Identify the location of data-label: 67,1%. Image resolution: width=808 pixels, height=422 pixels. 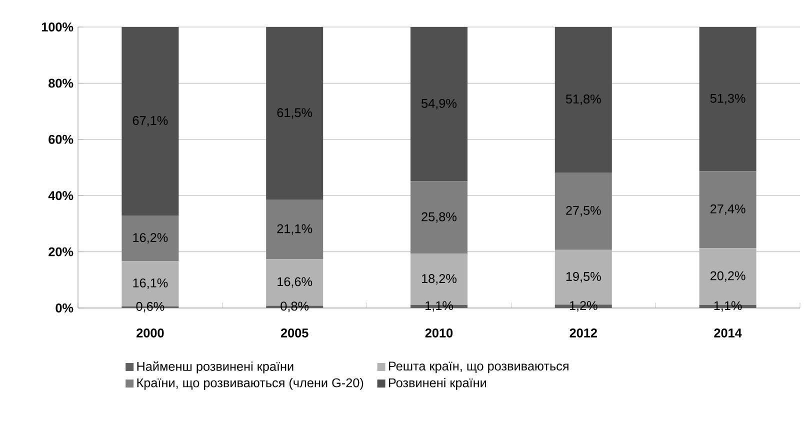
(150, 121).